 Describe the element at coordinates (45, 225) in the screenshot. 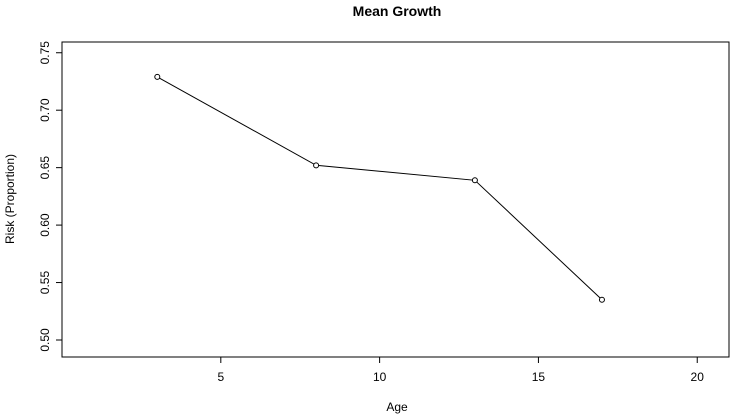

I see `y-tick-label: 0.60` at that location.